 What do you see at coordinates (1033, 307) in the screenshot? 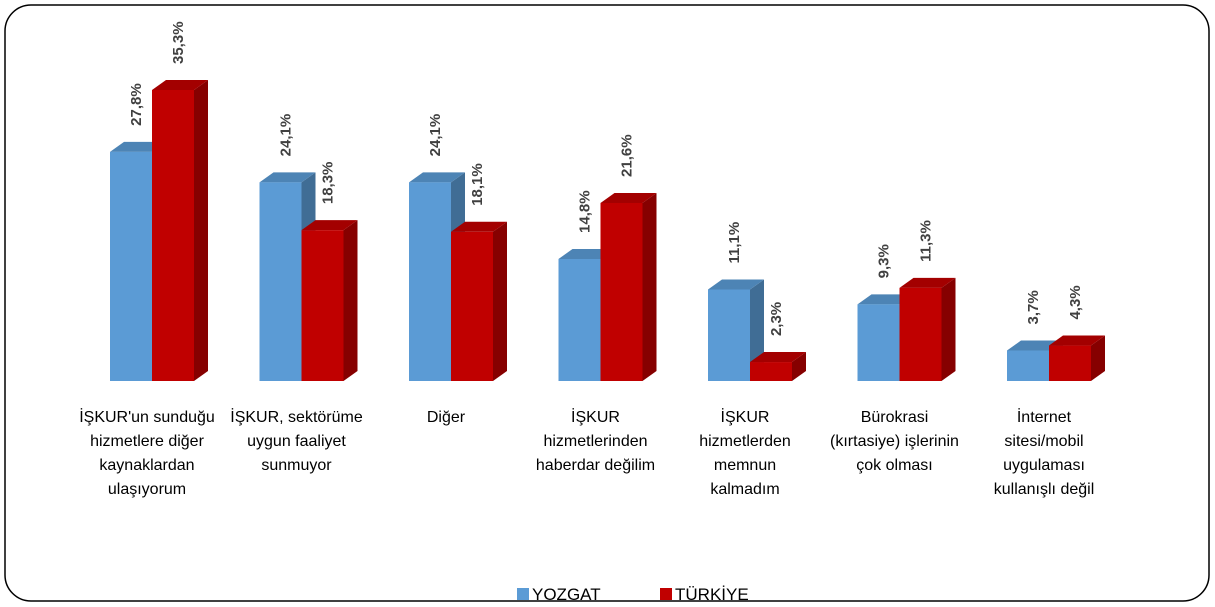
I see `value-label: 3,7%` at bounding box center [1033, 307].